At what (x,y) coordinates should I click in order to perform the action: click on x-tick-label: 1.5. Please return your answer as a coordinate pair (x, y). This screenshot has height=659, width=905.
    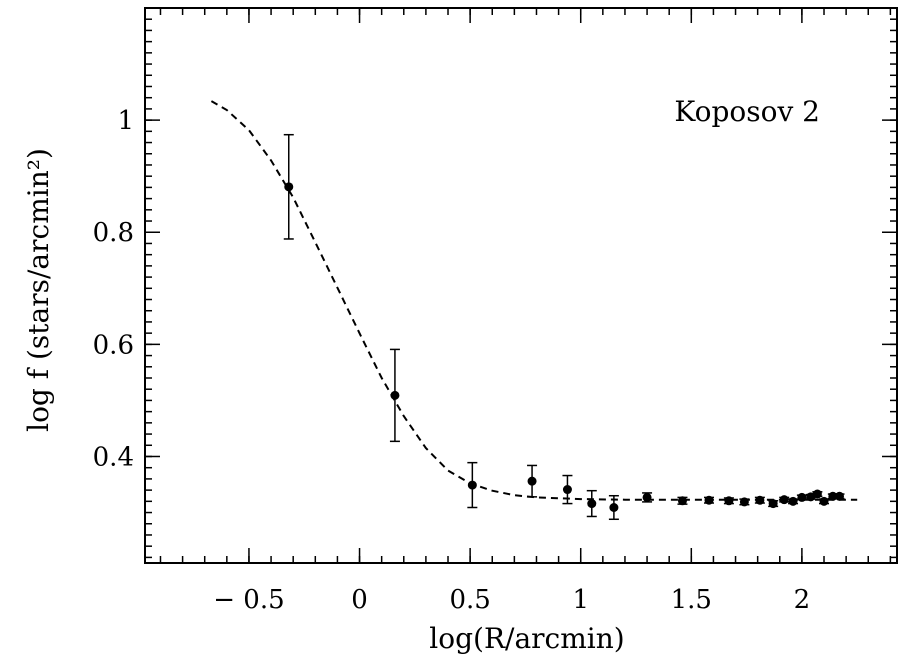
    Looking at the image, I should click on (691, 600).